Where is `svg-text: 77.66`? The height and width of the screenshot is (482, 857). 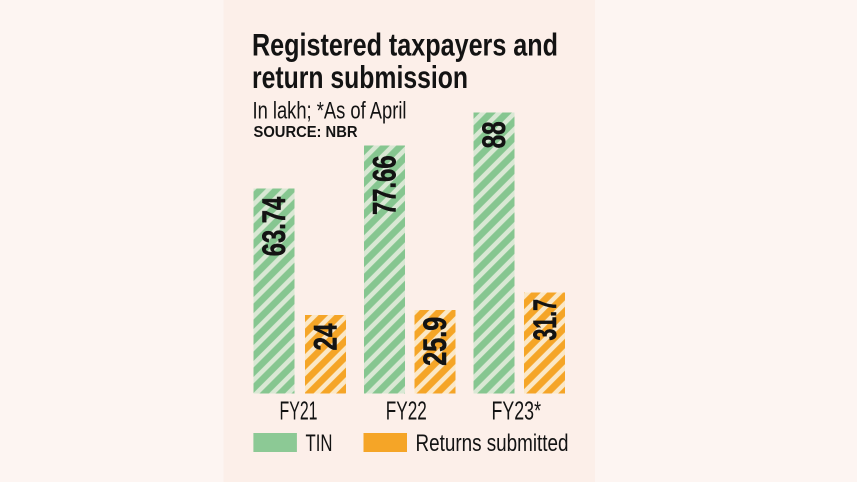 svg-text: 77.66 is located at coordinates (385, 185).